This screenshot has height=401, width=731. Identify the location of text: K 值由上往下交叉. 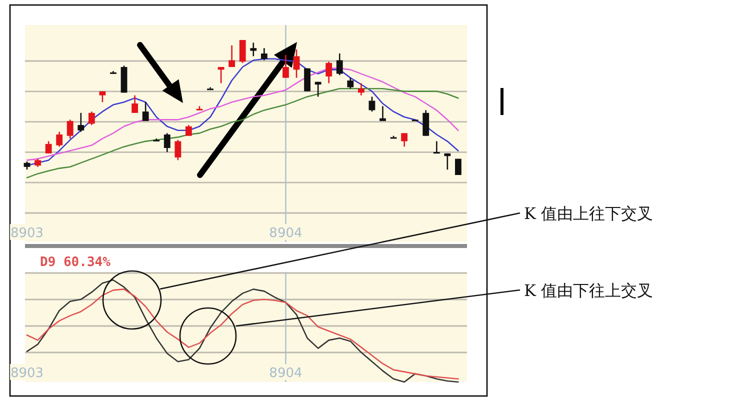
(589, 213).